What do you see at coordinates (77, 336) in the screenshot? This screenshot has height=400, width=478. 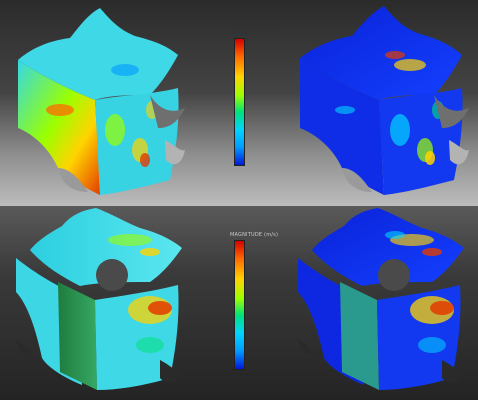 I see `cube-bottom-left-green-face` at bounding box center [77, 336].